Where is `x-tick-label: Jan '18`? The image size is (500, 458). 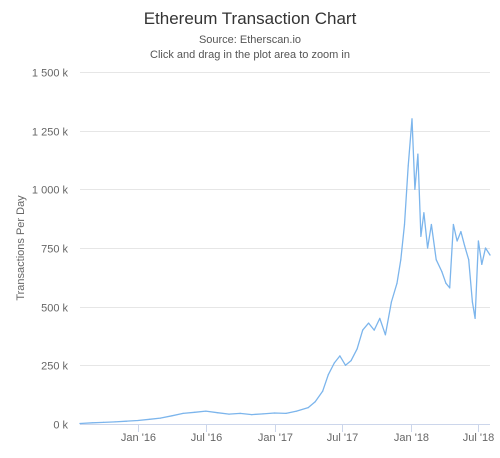 x-tick-label: Jan '18 is located at coordinates (411, 438).